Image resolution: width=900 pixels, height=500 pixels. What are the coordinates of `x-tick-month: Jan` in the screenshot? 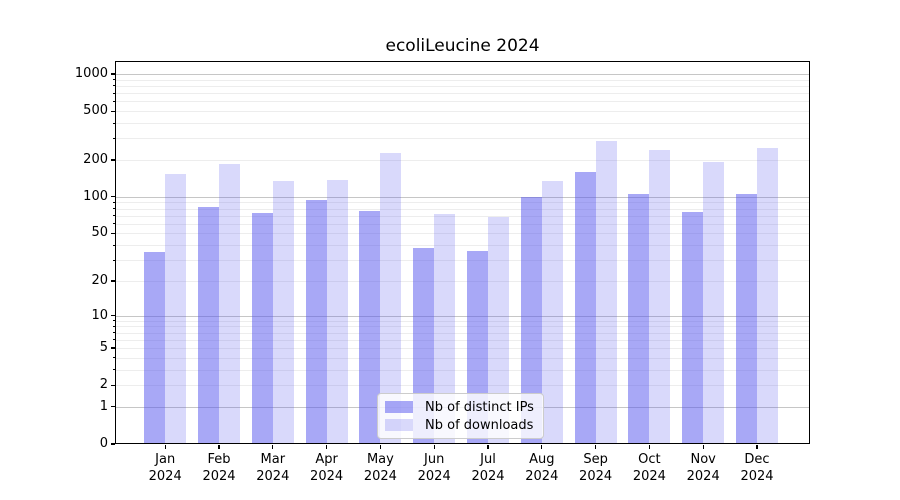 It's located at (165, 459).